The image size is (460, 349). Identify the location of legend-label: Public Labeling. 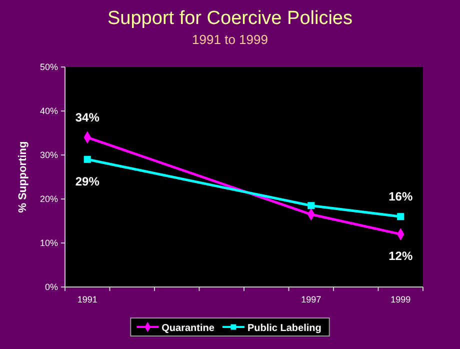
(284, 328).